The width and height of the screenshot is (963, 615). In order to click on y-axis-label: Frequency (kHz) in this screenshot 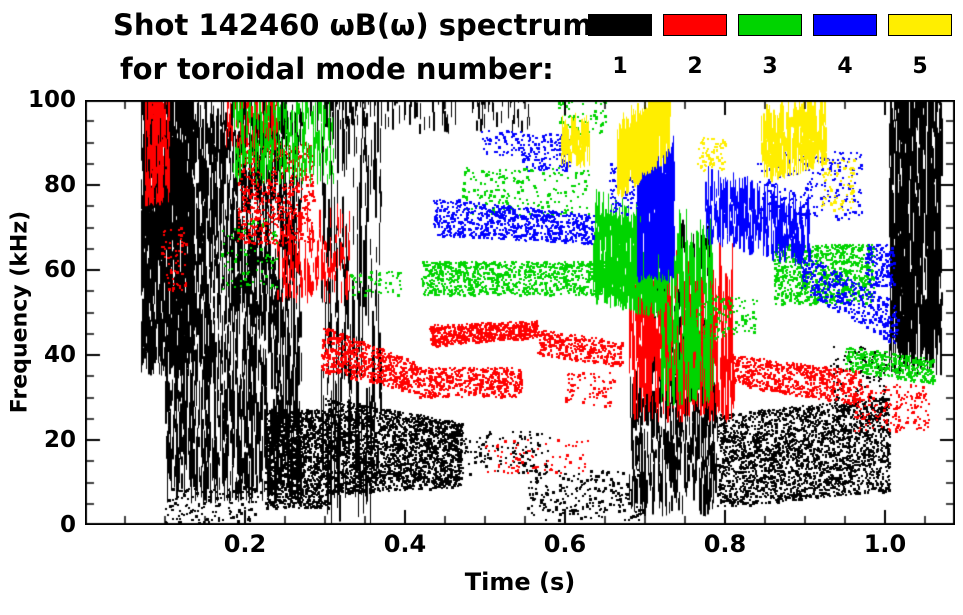, I will do `click(20, 312)`.